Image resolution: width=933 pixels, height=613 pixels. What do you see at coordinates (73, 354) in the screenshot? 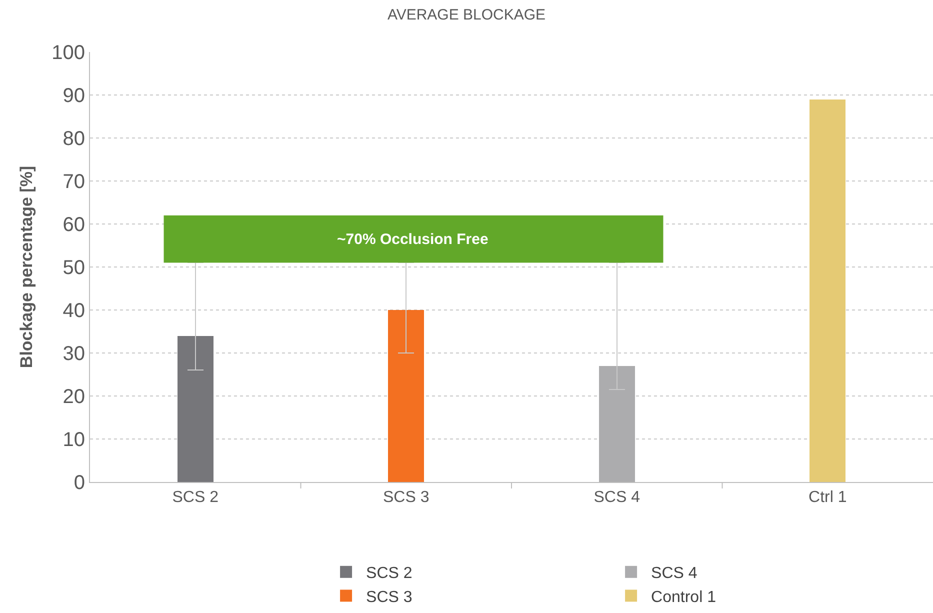
I see `y-tick-label: 30` at bounding box center [73, 354].